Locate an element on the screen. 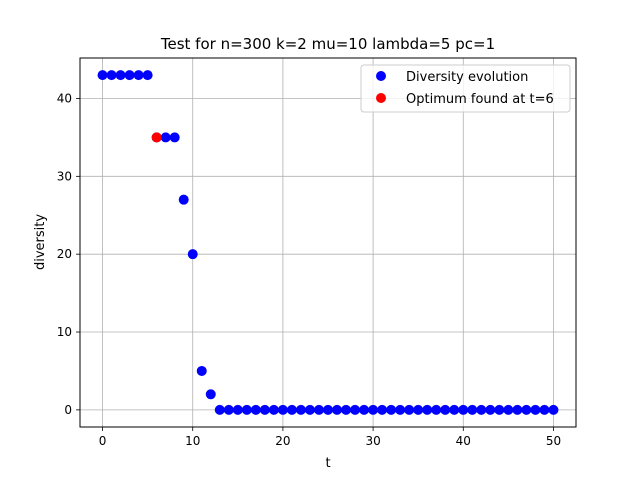  chart-title: Test for n=300 k=2 mu=10 lambda=5 pc=1 is located at coordinates (327, 44).